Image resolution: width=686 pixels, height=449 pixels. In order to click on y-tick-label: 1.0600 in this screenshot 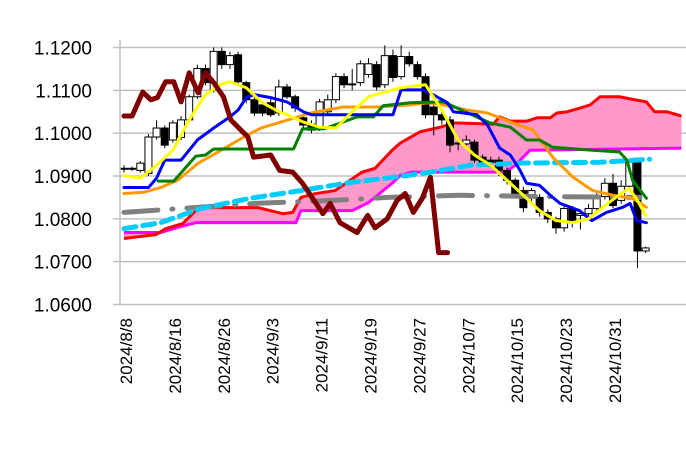, I will do `click(63, 305)`.